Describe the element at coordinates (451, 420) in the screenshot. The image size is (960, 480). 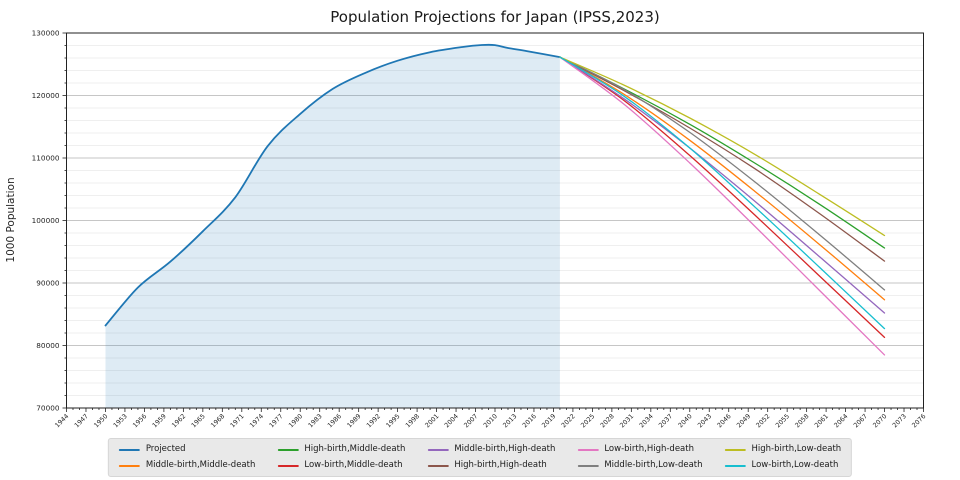
I see `x-tick-label: 2004` at that location.